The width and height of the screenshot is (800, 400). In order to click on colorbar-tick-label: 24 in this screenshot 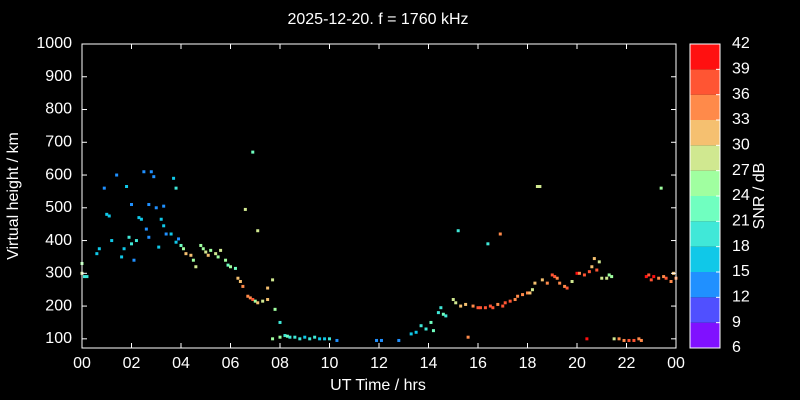, I will do `click(741, 195)`.